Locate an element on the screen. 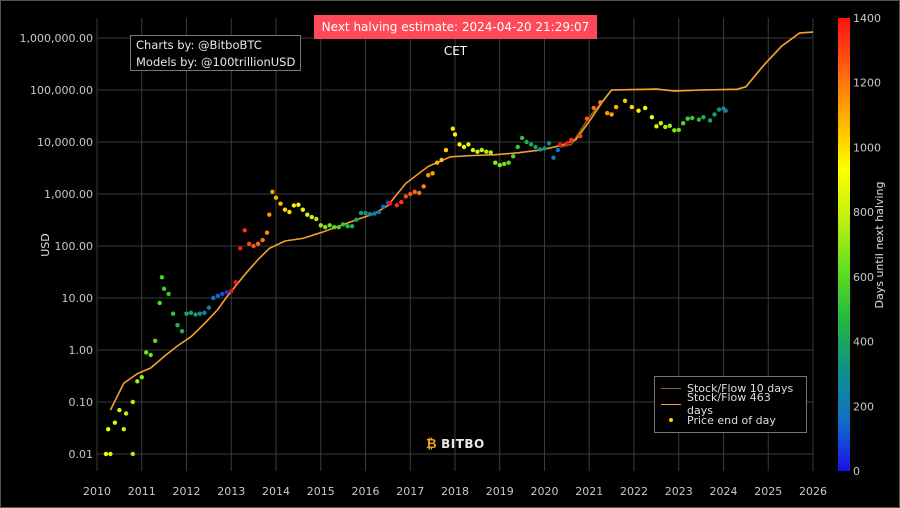 The height and width of the screenshot is (508, 900). colorbar-tick-label: 1400 is located at coordinates (867, 18).